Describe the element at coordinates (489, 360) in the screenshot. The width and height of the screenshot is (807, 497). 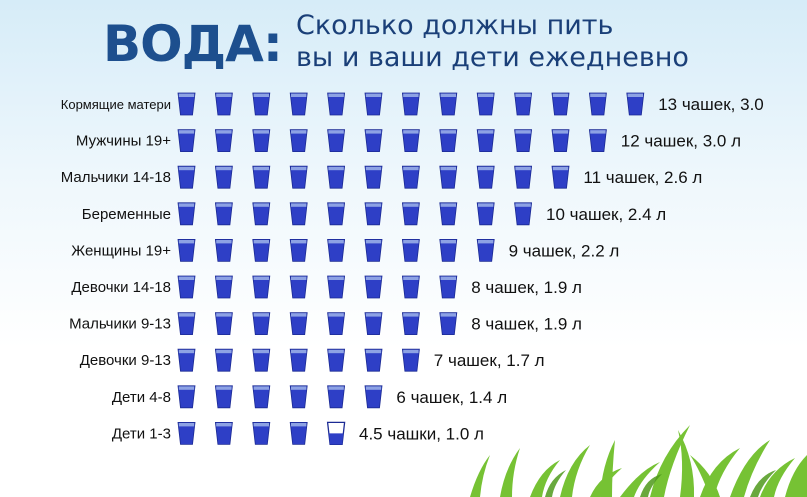
I see `value-label: 7 чашек, 1.7 л` at that location.